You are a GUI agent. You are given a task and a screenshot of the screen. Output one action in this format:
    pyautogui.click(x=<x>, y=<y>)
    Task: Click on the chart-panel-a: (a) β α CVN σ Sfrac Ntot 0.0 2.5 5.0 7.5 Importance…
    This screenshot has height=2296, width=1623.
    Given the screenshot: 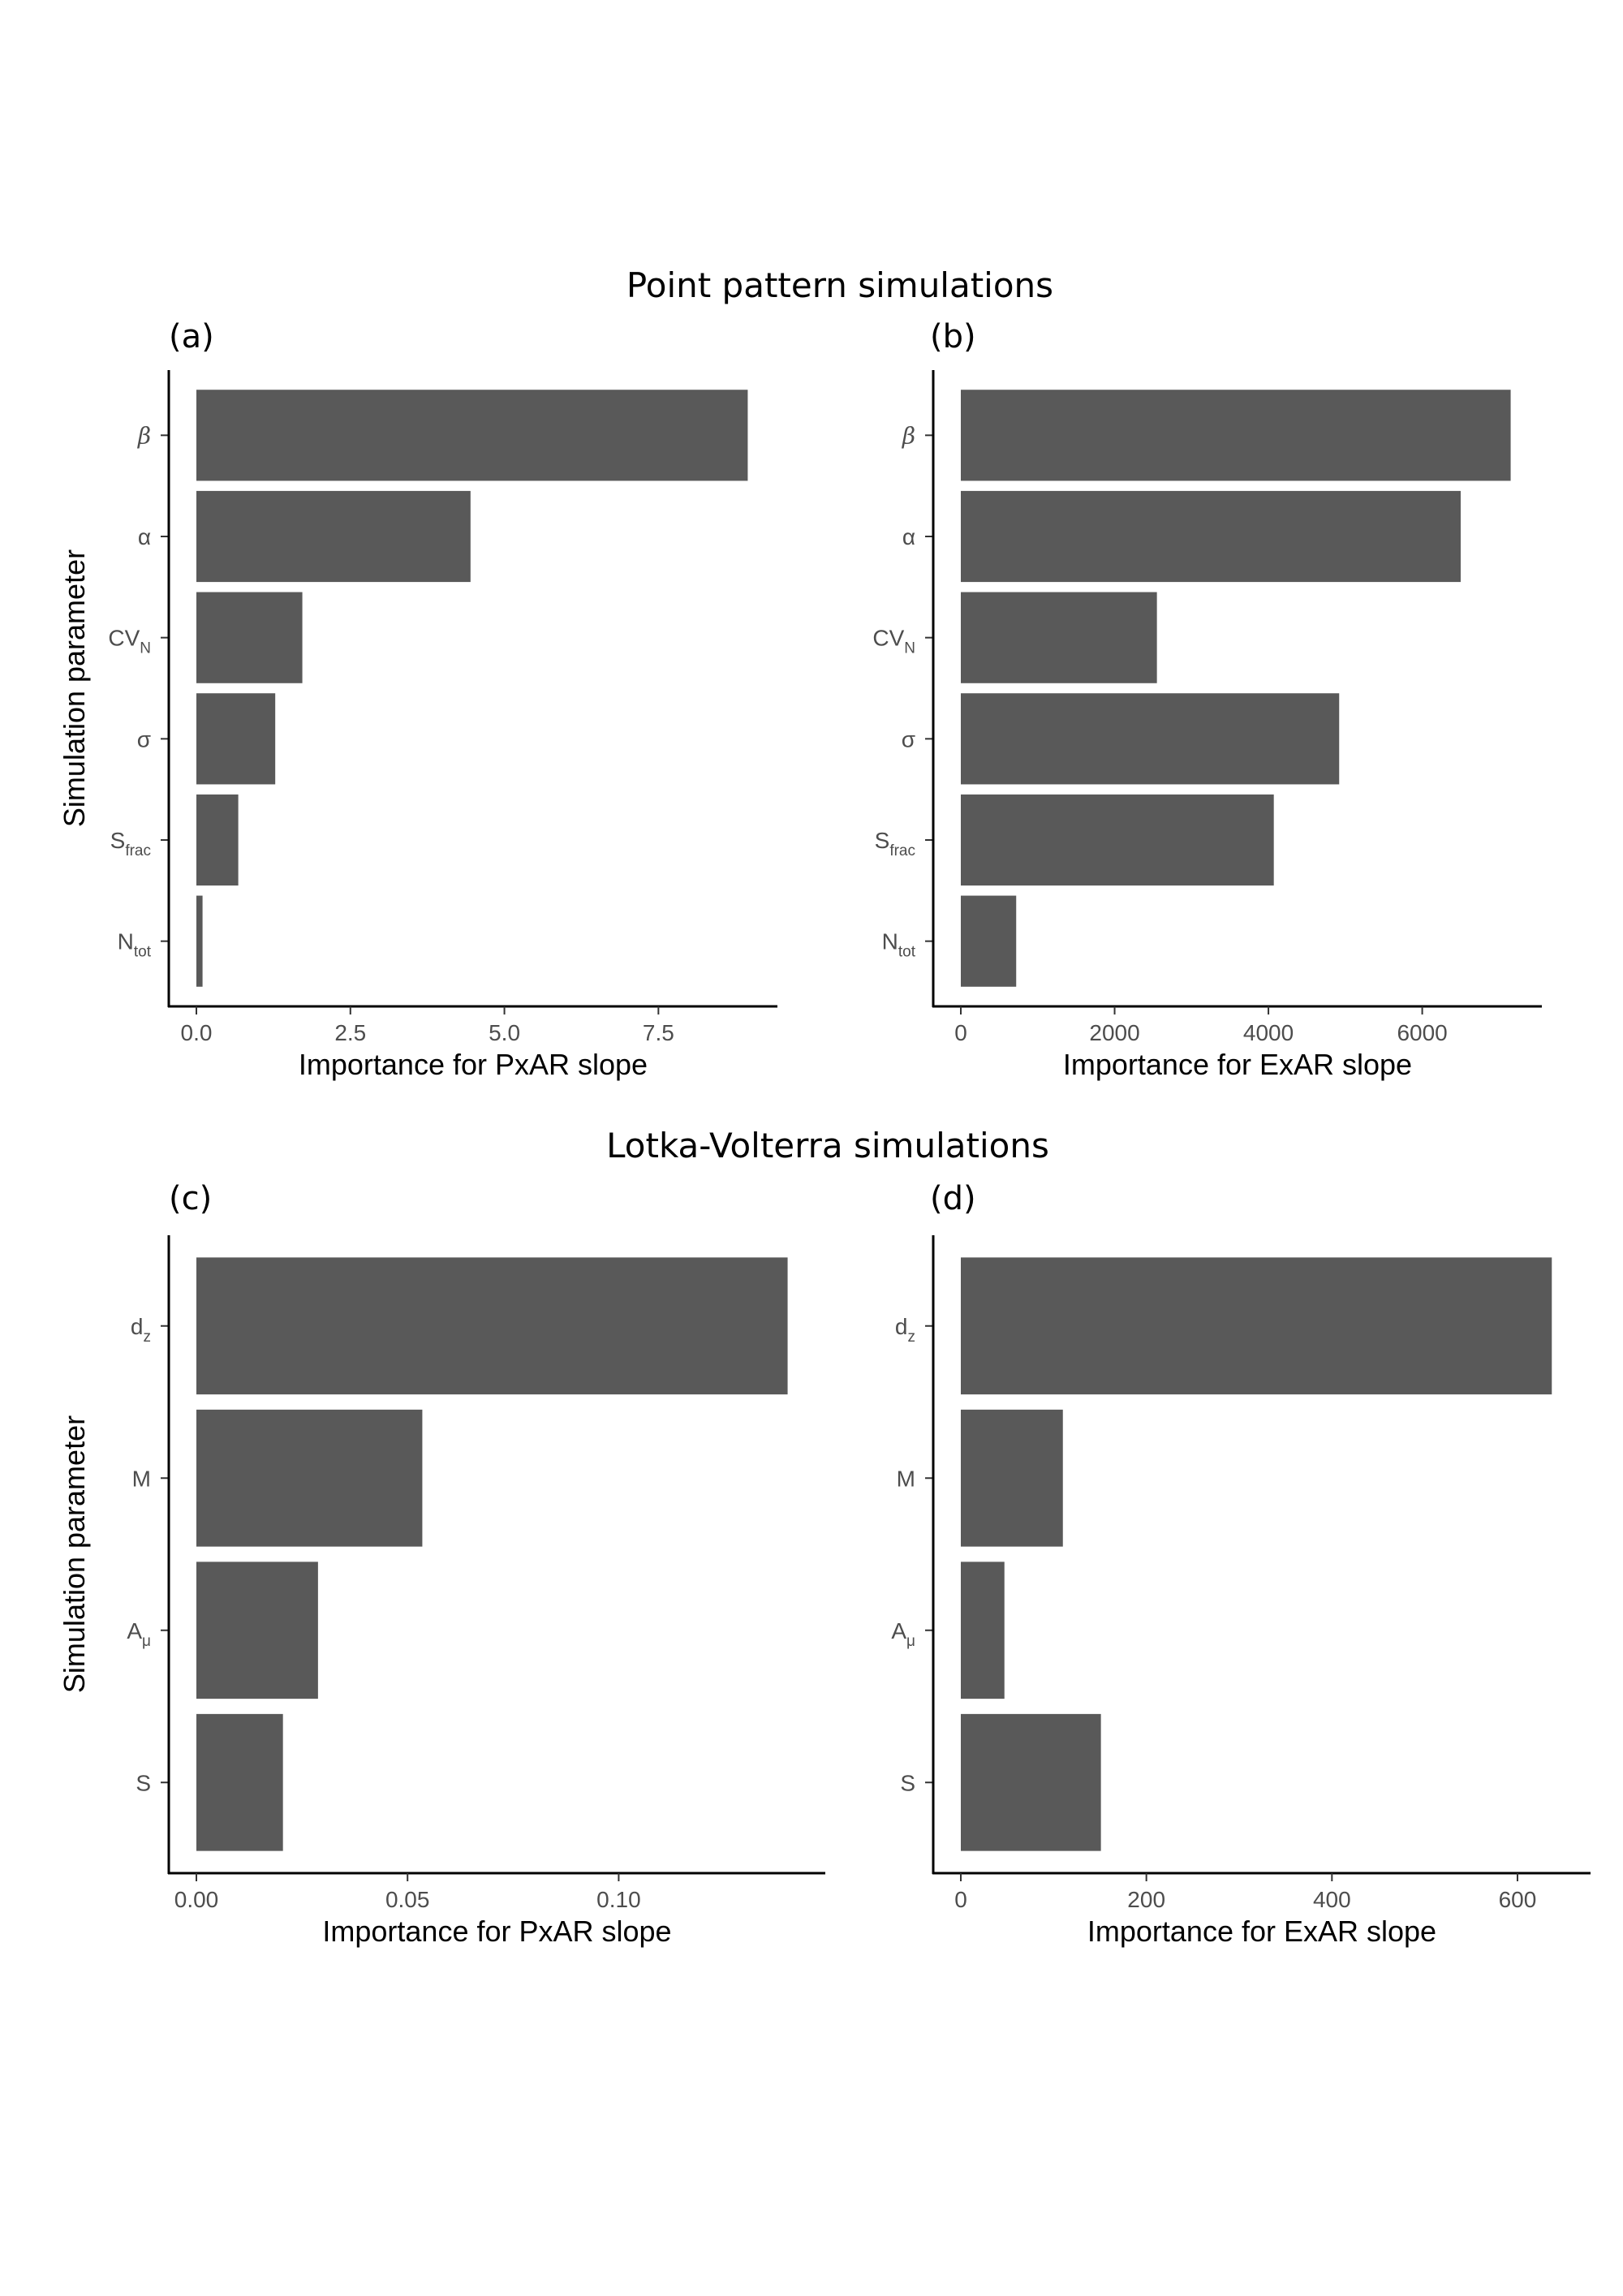 What is the action you would take?
    pyautogui.click(x=417, y=700)
    